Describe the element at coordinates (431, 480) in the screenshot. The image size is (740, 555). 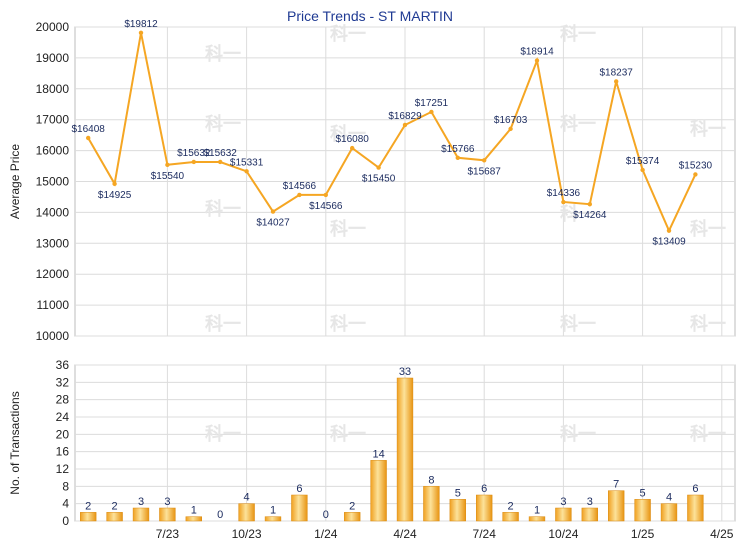
I see `bar-value-label: 8` at that location.